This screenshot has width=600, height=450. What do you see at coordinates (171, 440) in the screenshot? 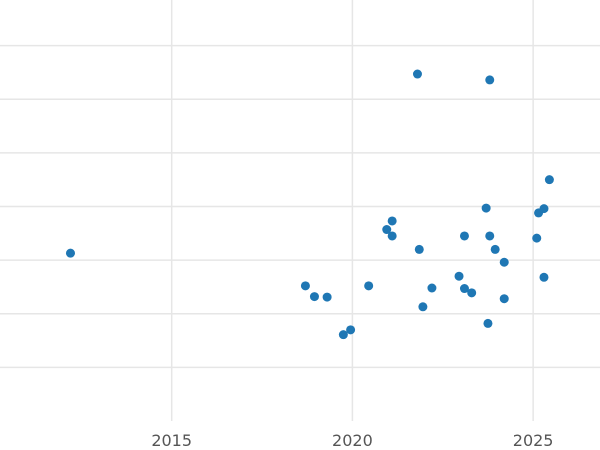
I see `x-tick-label: 2015` at bounding box center [171, 440].